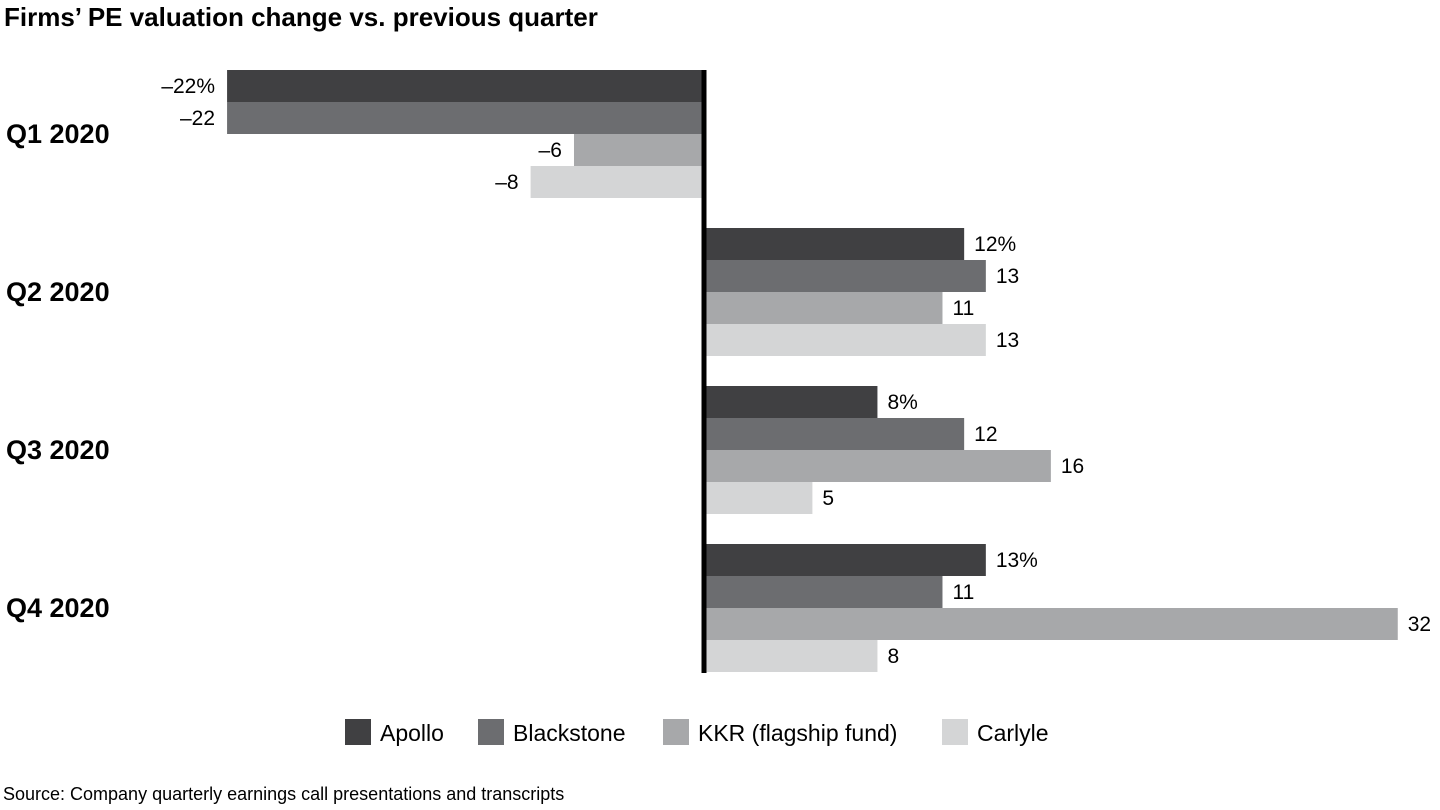 The height and width of the screenshot is (810, 1440). Describe the element at coordinates (1072, 466) in the screenshot. I see `data-label: 16` at that location.